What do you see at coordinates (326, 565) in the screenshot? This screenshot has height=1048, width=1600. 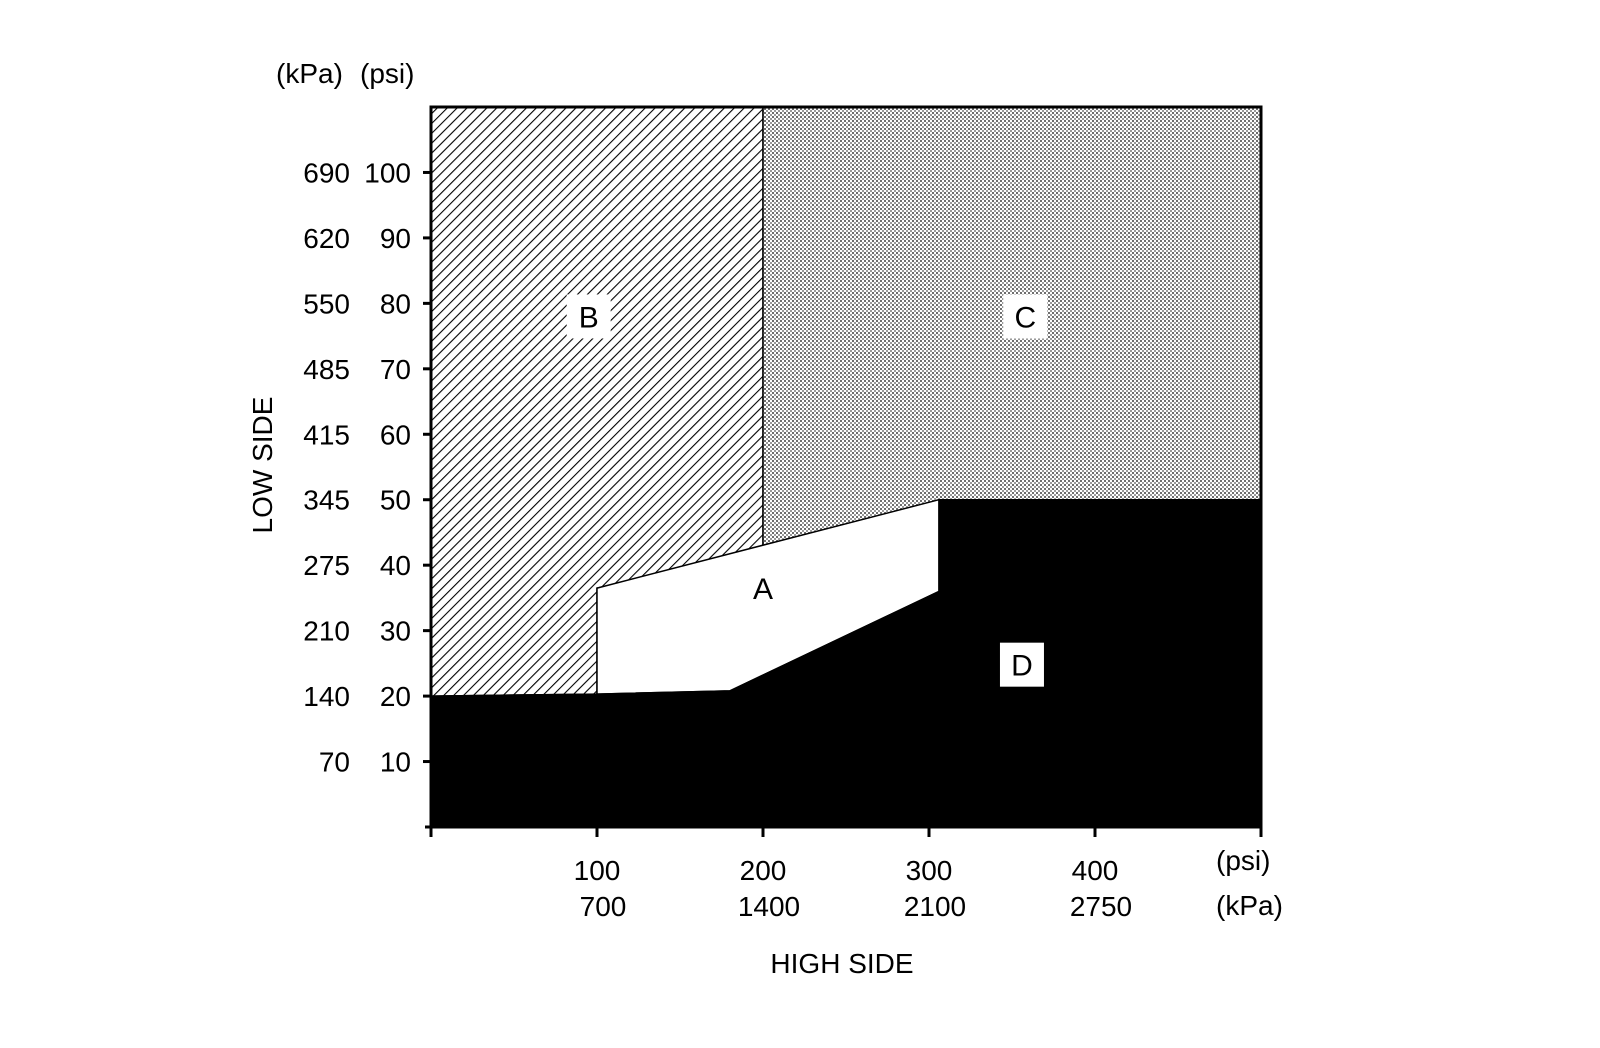 I see `y-tick-label-kpa: 275` at bounding box center [326, 565].